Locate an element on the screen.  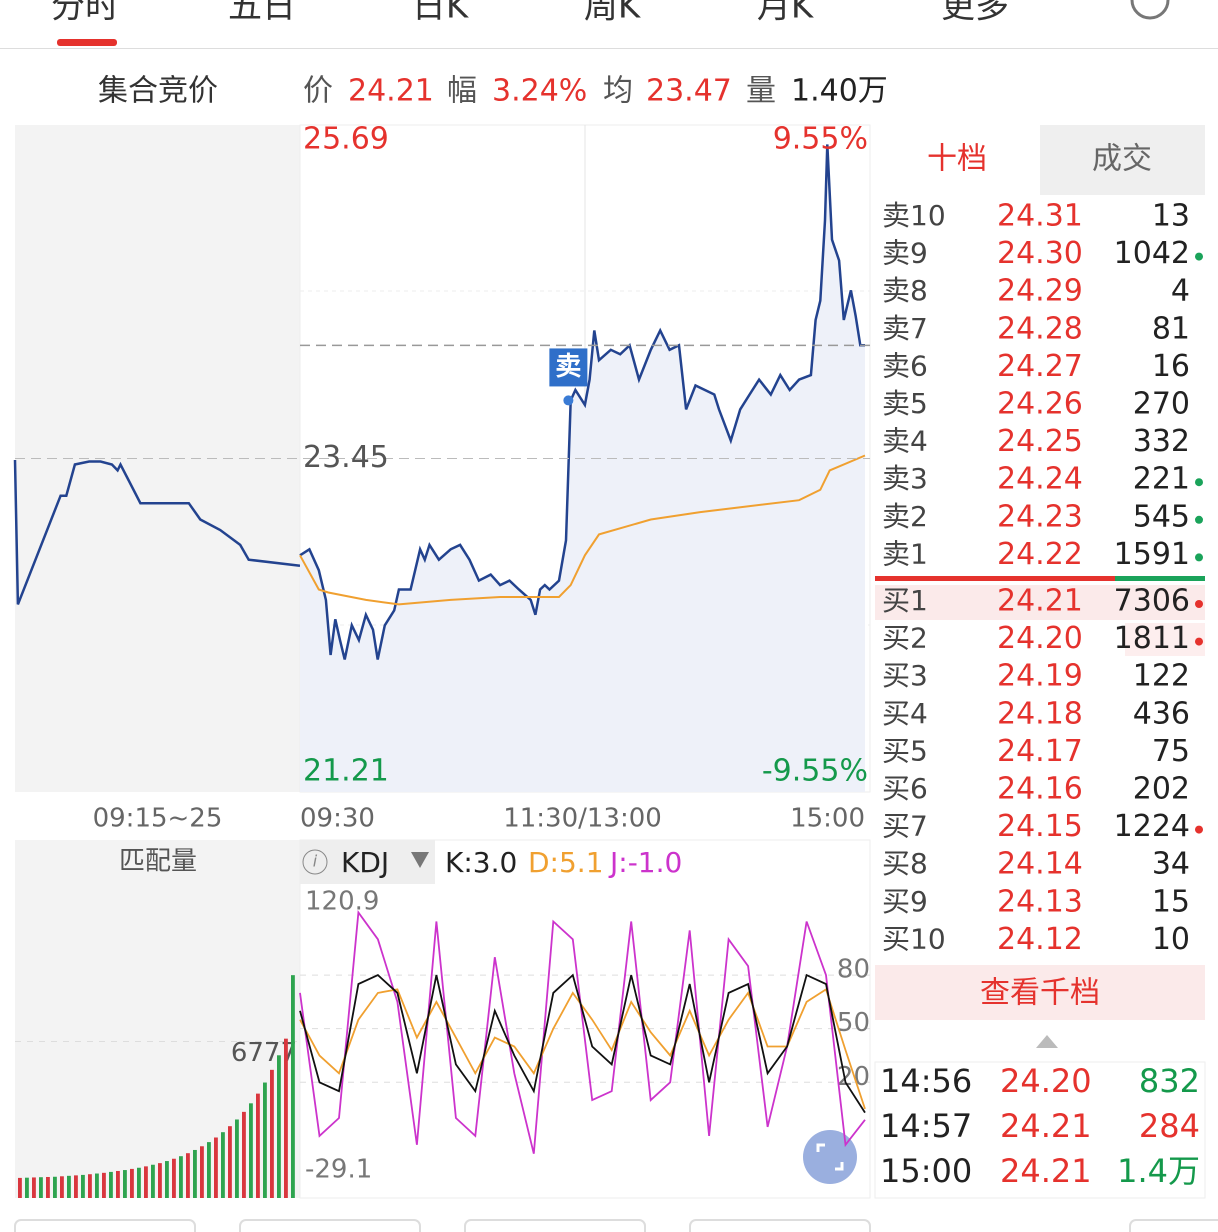
y-tick-label: 120.9 is located at coordinates (342, 902).